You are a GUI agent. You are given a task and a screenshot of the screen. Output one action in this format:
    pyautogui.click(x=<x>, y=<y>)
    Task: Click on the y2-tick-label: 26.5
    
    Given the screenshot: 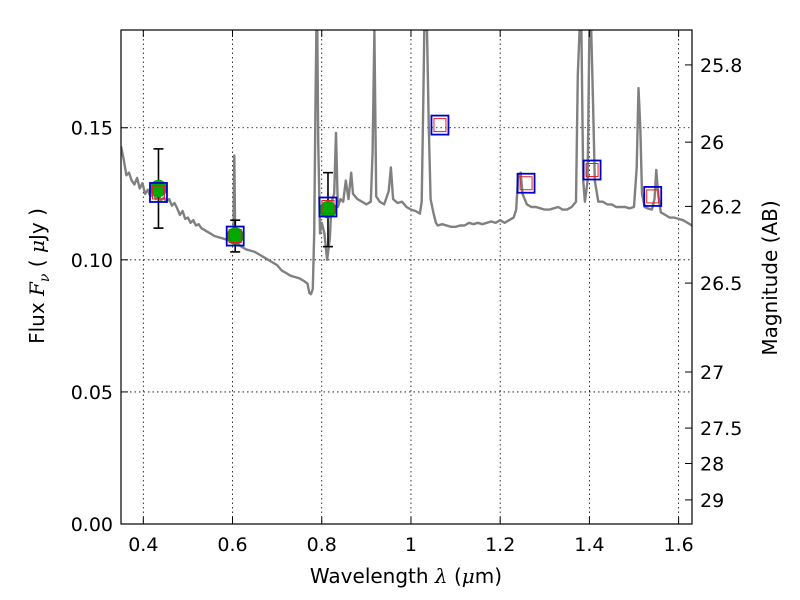 What is the action you would take?
    pyautogui.click(x=721, y=284)
    